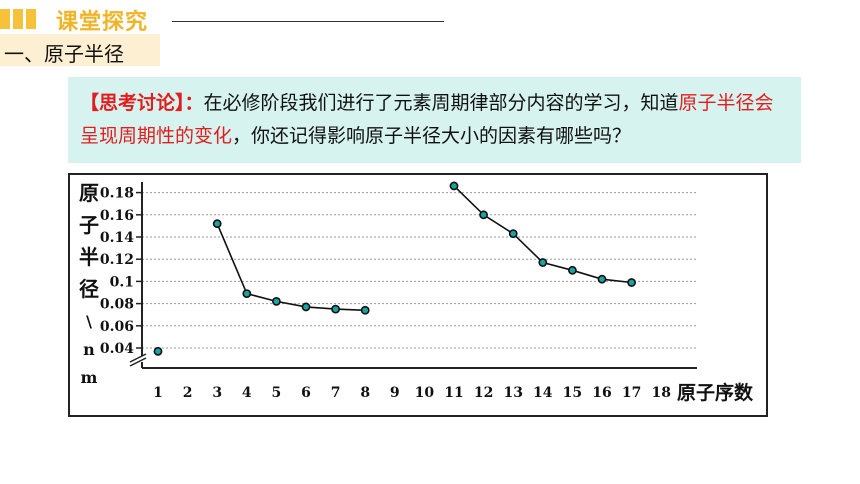 The width and height of the screenshot is (860, 484). I want to click on x-tick-label: 15, so click(572, 393).